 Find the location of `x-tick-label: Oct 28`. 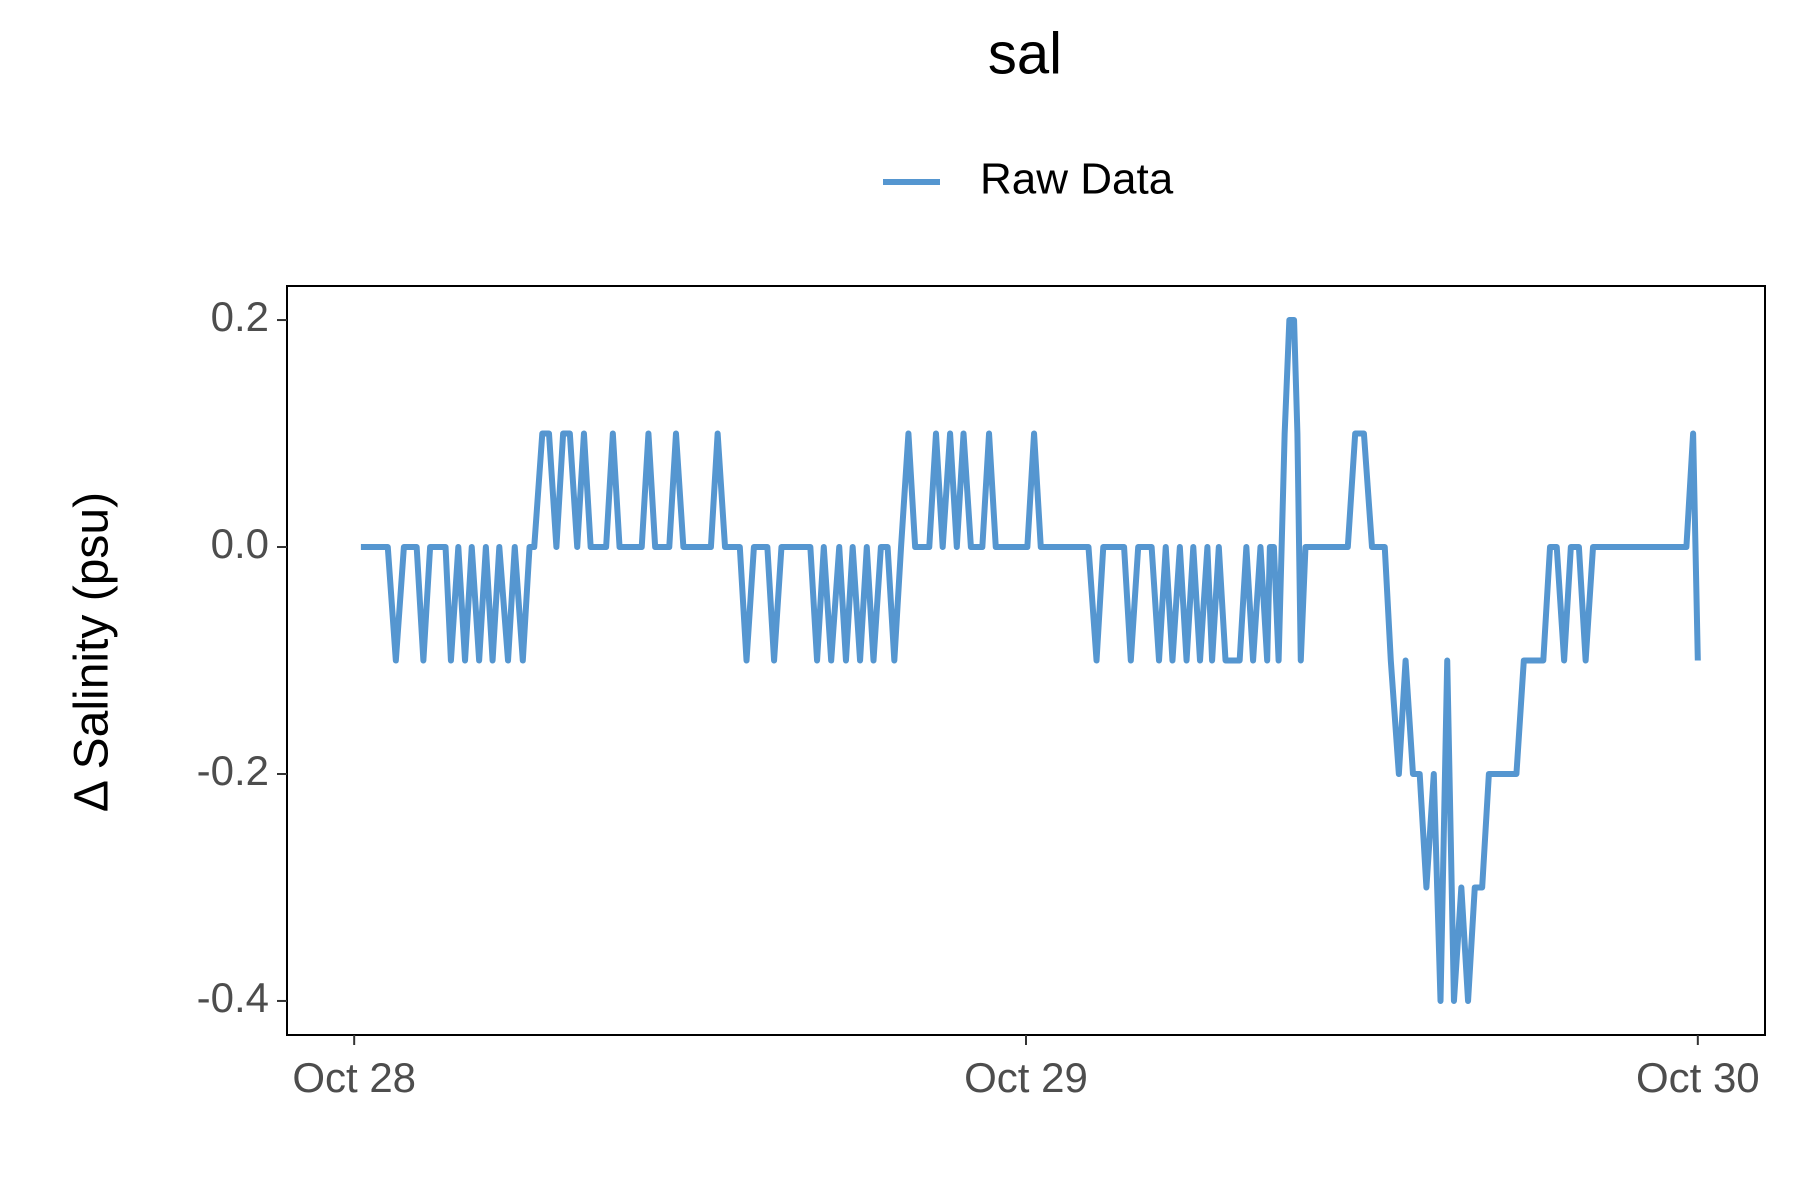

x-tick-label: Oct 28 is located at coordinates (354, 1077).